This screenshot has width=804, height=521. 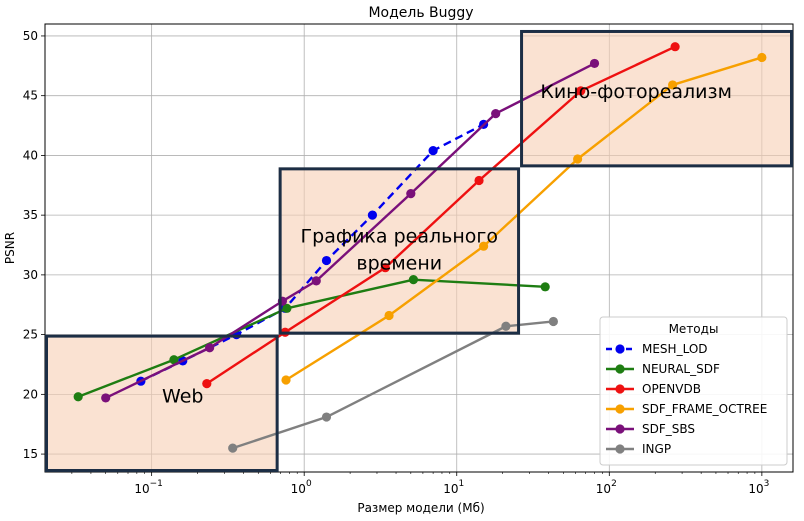 I want to click on legend-label: MESH_LOD, so click(x=675, y=349).